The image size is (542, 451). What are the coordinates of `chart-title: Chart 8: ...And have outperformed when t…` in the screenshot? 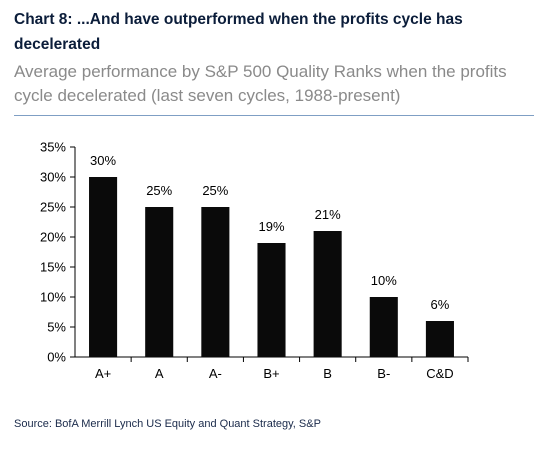 It's located at (238, 32).